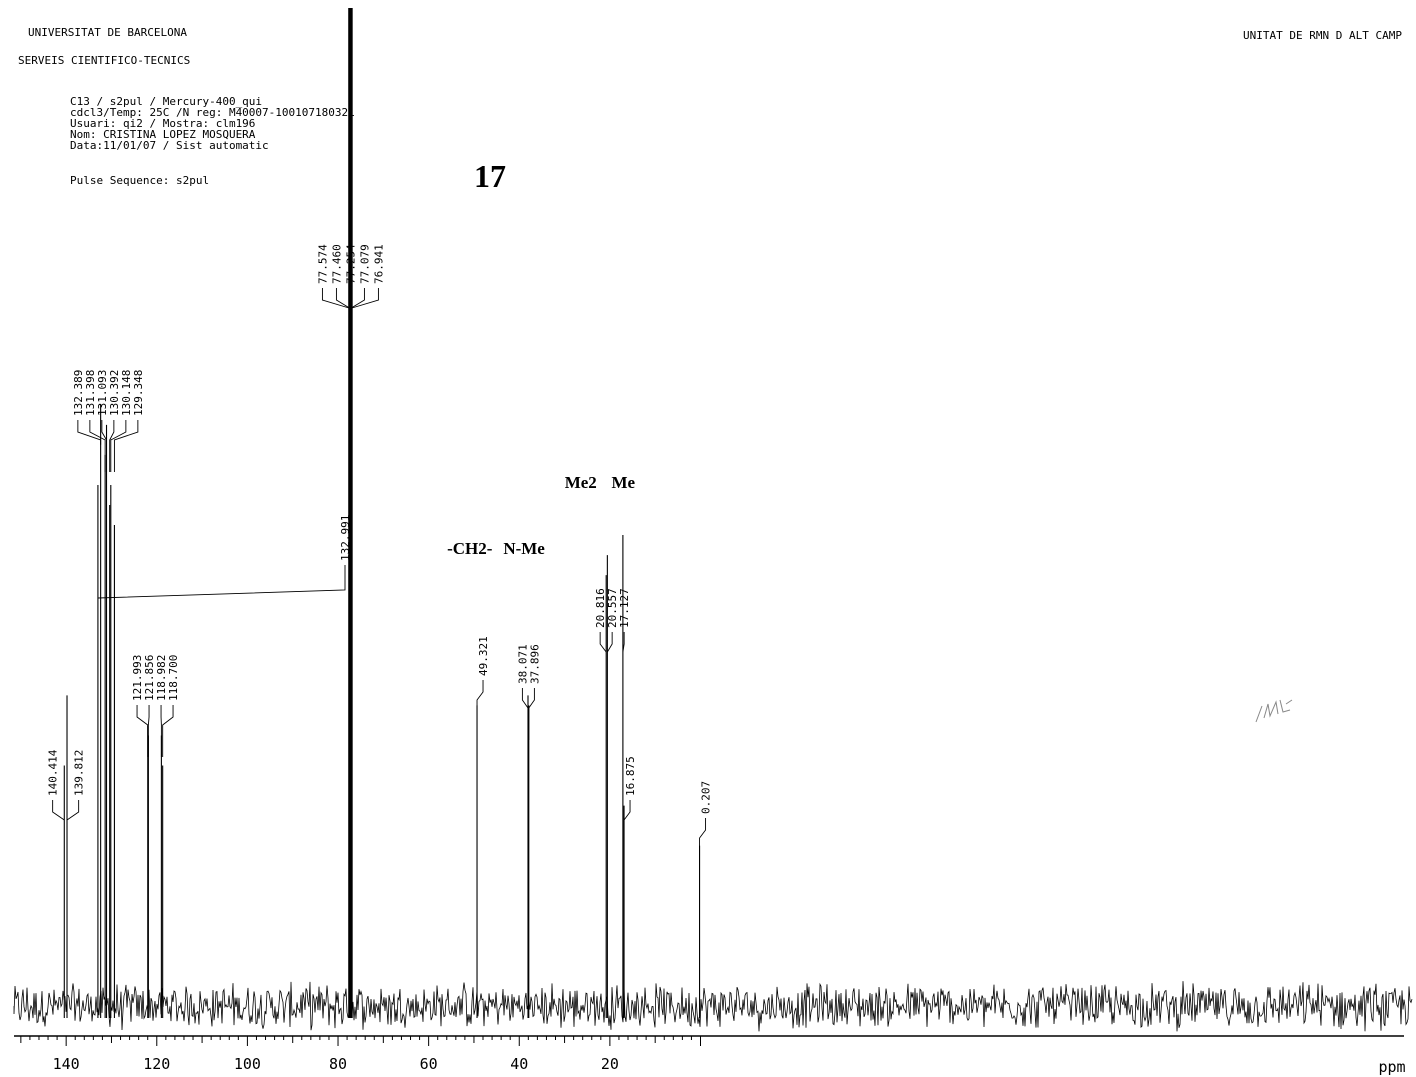 Image resolution: width=1416 pixels, height=1077 pixels. I want to click on peak-label: 121.993, so click(137, 678).